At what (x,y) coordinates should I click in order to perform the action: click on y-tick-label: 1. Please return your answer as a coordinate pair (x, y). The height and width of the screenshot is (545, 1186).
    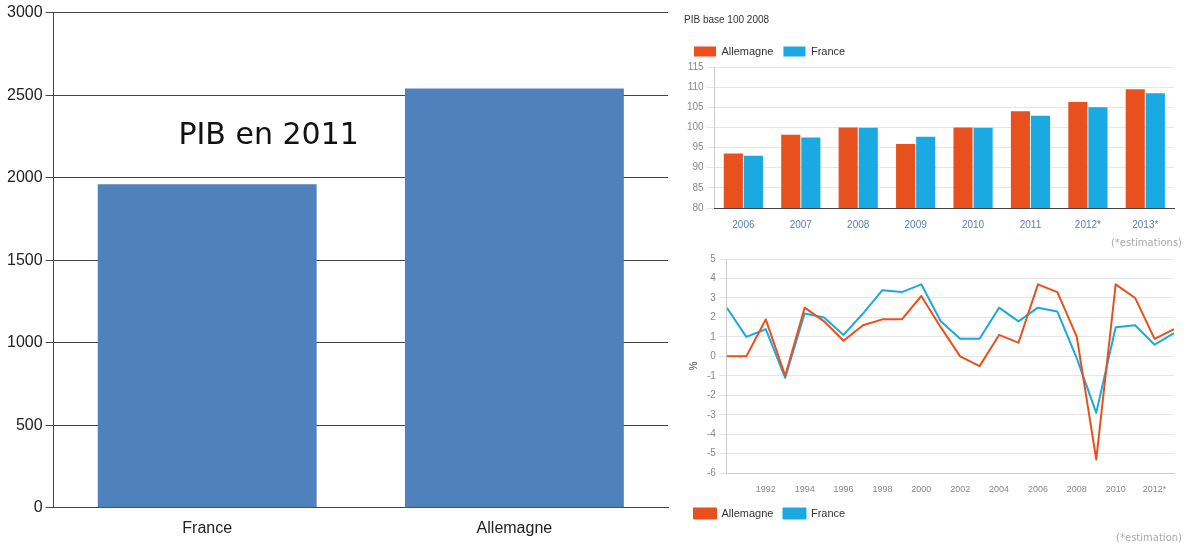
    Looking at the image, I should click on (713, 336).